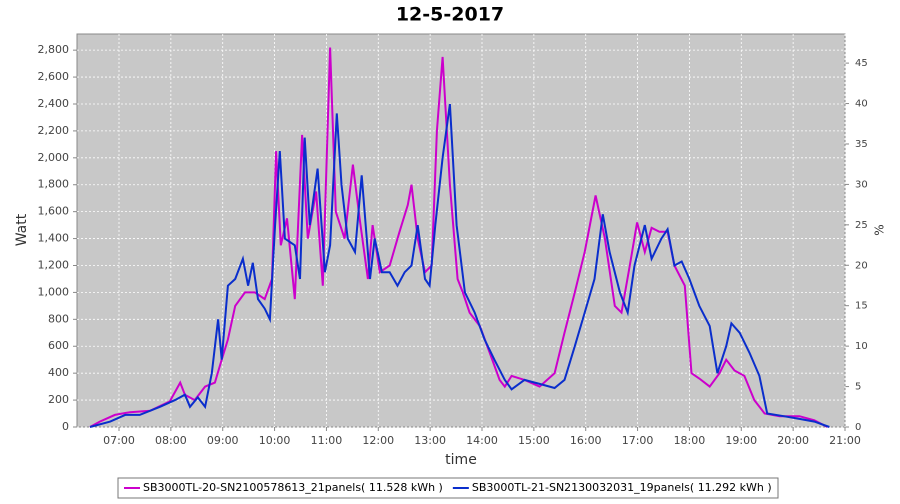  What do you see at coordinates (54, 49) in the screenshot?
I see `y-tick-label: 2,800` at bounding box center [54, 49].